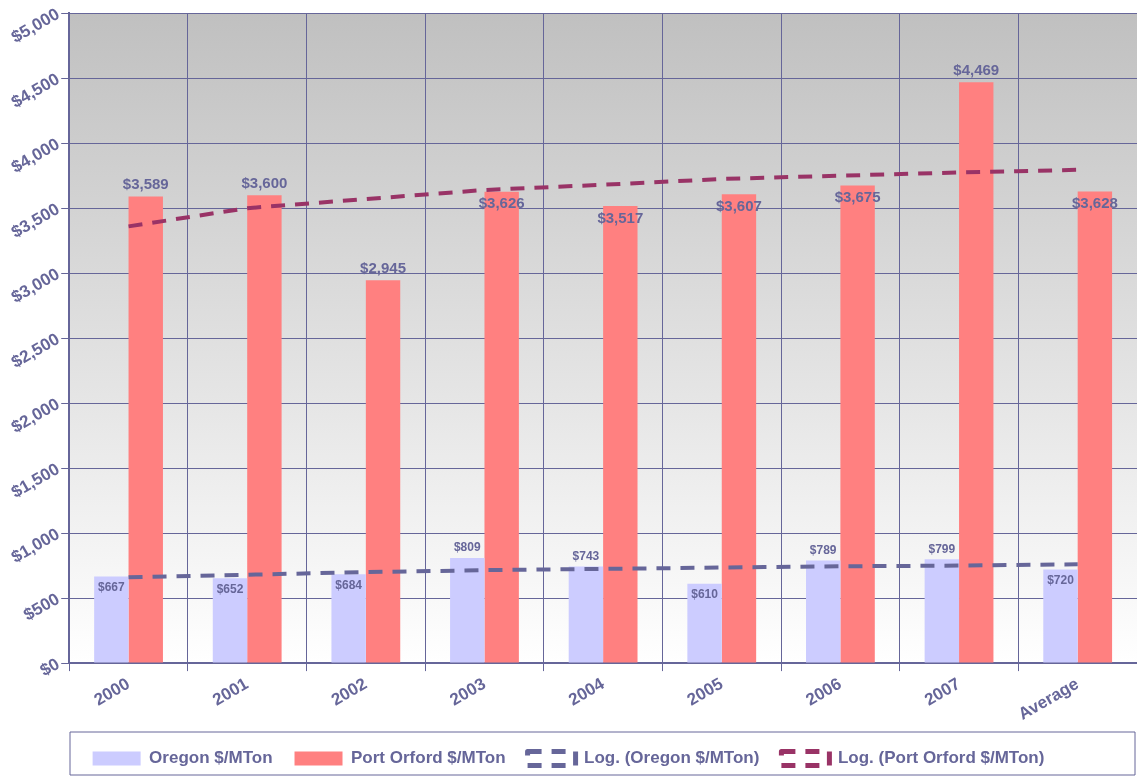 This screenshot has width=1137, height=777. What do you see at coordinates (620, 217) in the screenshot?
I see `data-label: $3,517` at bounding box center [620, 217].